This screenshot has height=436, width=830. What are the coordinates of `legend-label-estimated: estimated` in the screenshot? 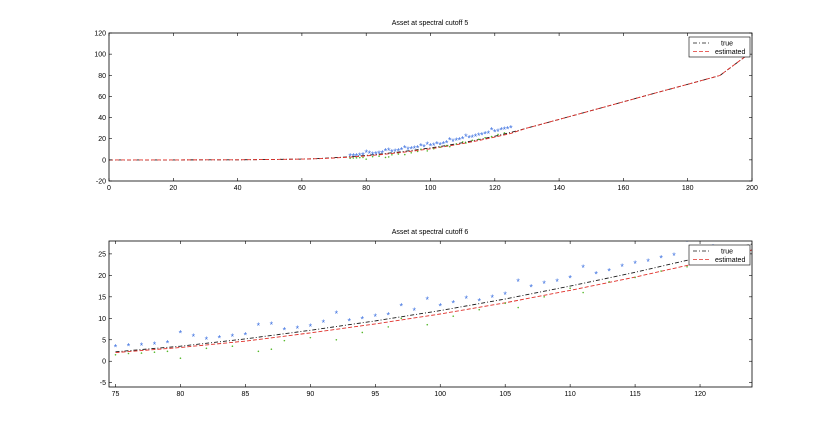 It's located at (730, 260).